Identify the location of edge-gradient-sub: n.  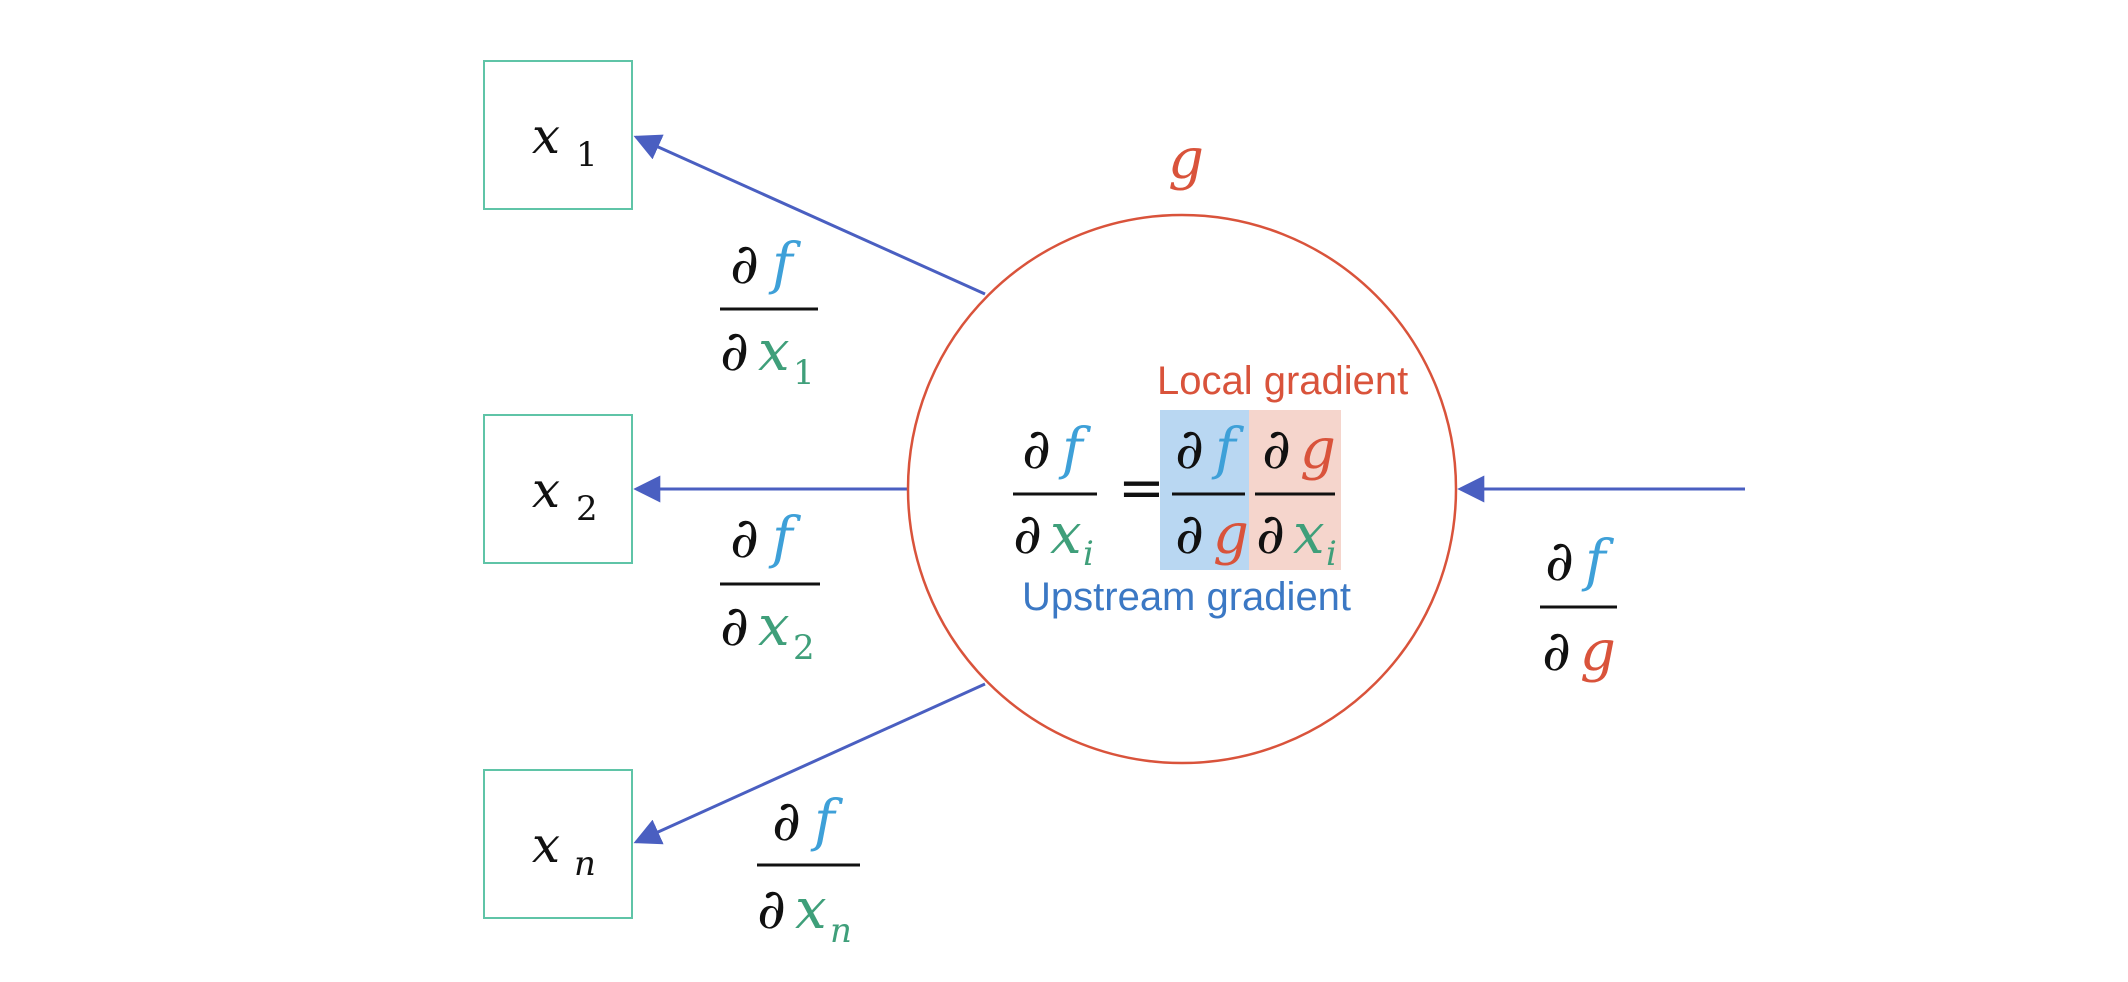
(841, 931).